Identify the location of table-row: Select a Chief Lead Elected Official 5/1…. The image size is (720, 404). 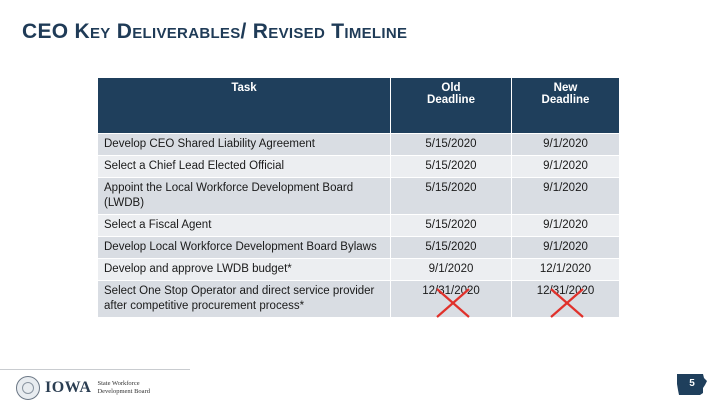
(358, 166).